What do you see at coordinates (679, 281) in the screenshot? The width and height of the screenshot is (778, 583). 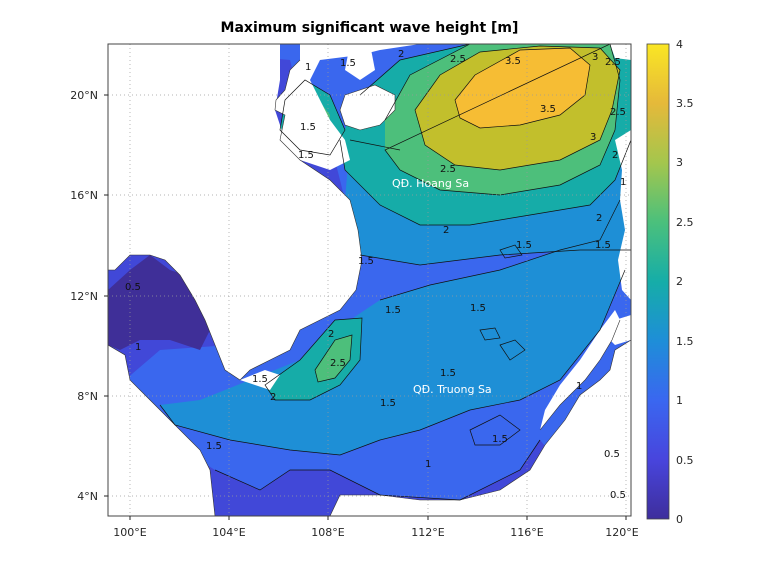 I see `colorbar-tick-label: 2` at bounding box center [679, 281].